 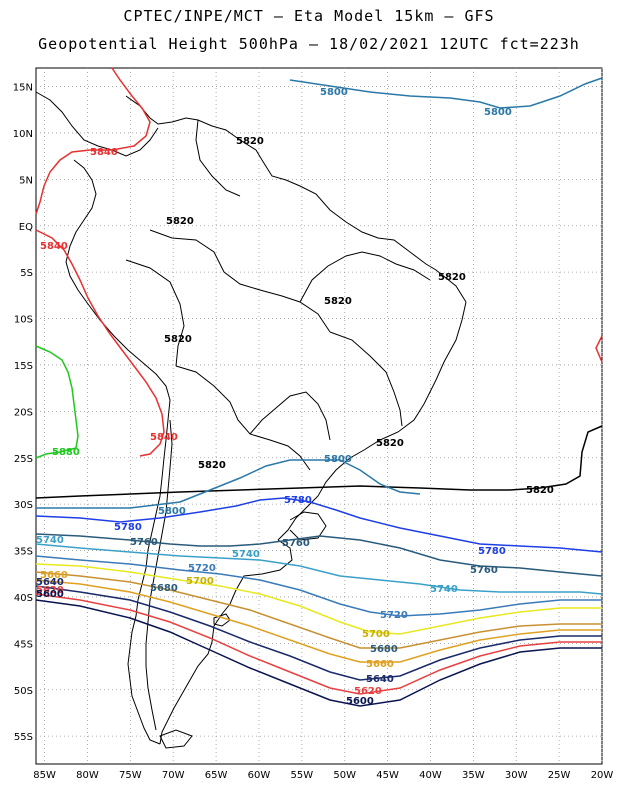 What do you see at coordinates (446, 93) in the screenshot?
I see `contour-5800-north` at bounding box center [446, 93].